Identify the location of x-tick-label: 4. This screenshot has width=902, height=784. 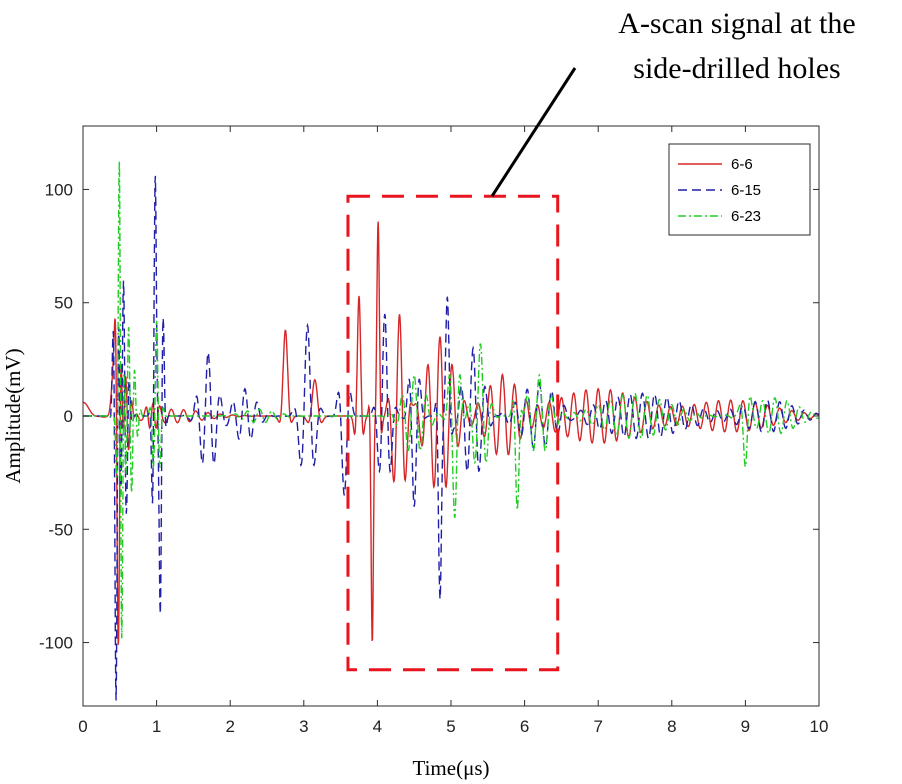
(377, 726).